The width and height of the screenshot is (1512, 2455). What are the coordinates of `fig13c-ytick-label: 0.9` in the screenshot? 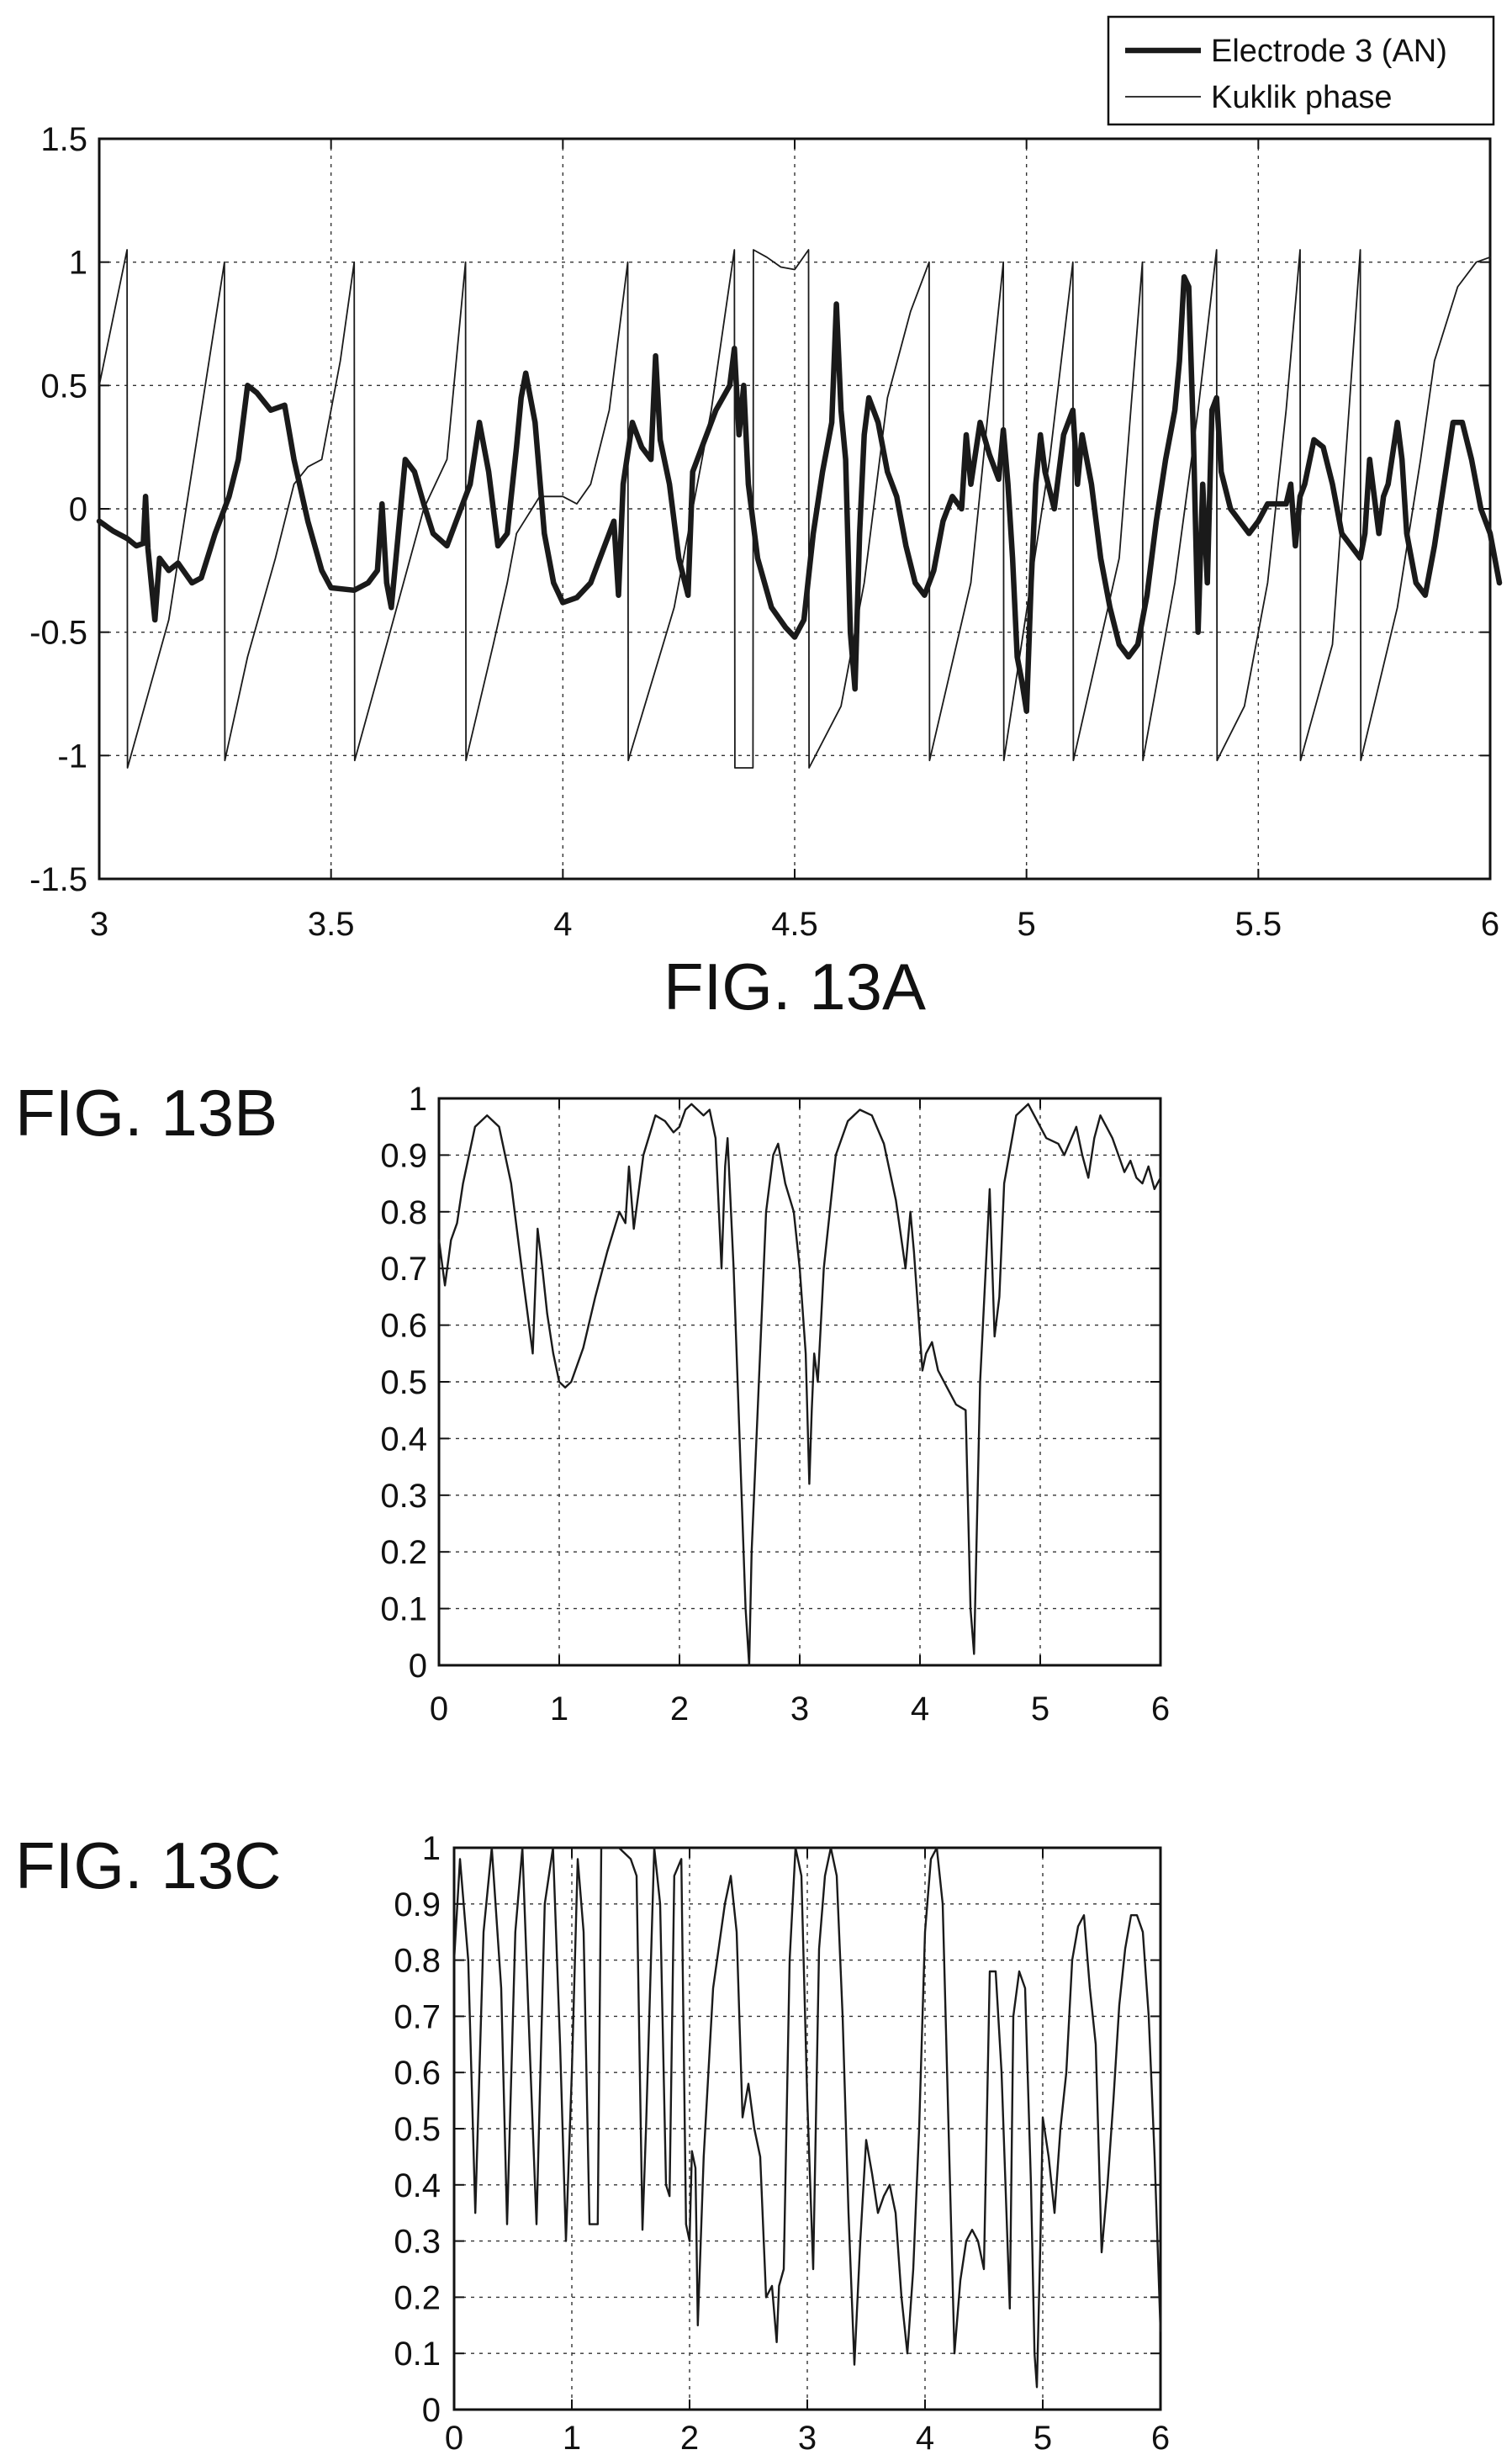 It's located at (417, 1904).